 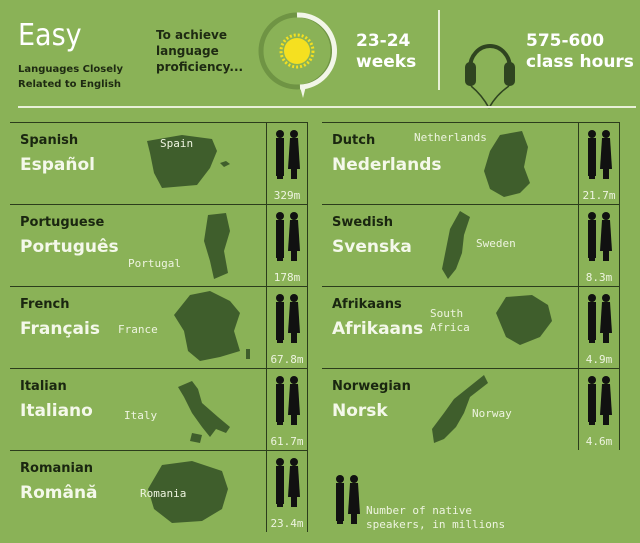 What do you see at coordinates (360, 411) in the screenshot?
I see `native-name: Norsk` at bounding box center [360, 411].